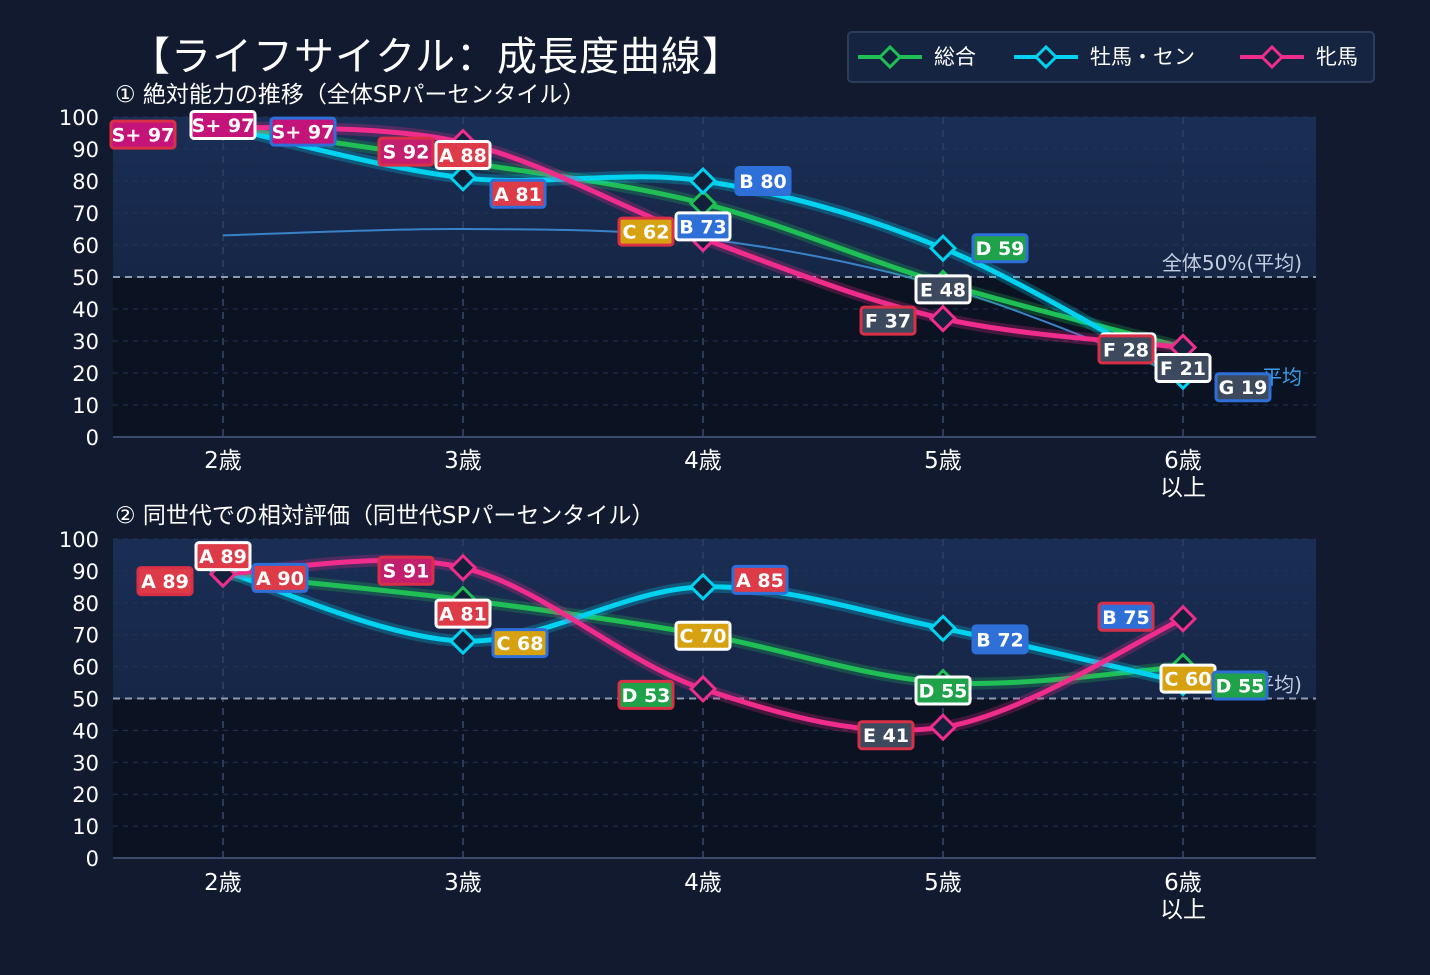  I want to click on legend-item: 牝馬, so click(1299, 57).